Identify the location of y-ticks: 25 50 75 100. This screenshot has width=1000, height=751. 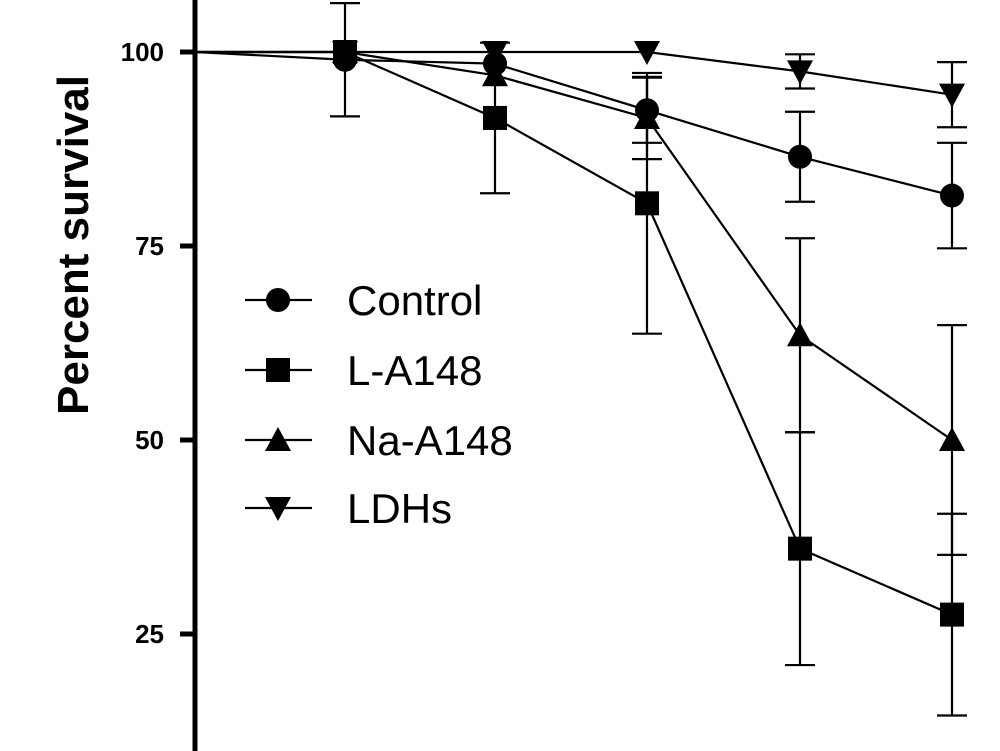
(158, 343).